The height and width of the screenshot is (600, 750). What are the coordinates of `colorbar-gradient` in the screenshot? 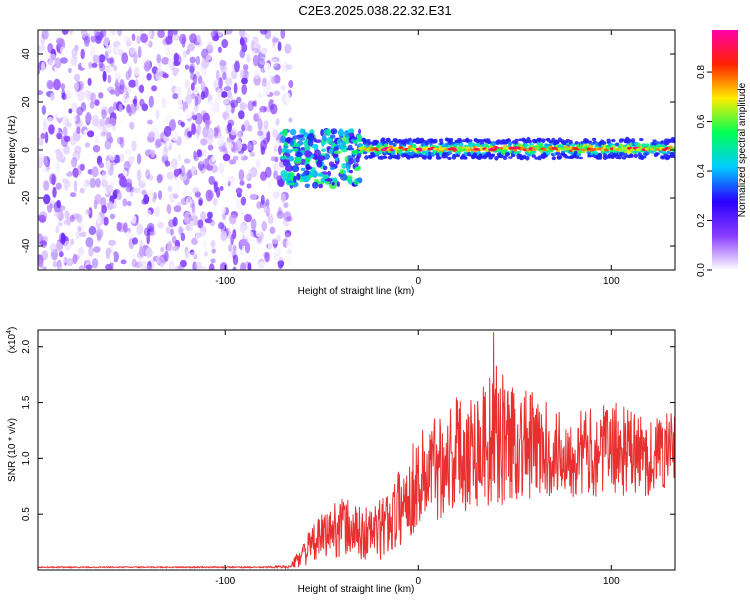 It's located at (725, 150).